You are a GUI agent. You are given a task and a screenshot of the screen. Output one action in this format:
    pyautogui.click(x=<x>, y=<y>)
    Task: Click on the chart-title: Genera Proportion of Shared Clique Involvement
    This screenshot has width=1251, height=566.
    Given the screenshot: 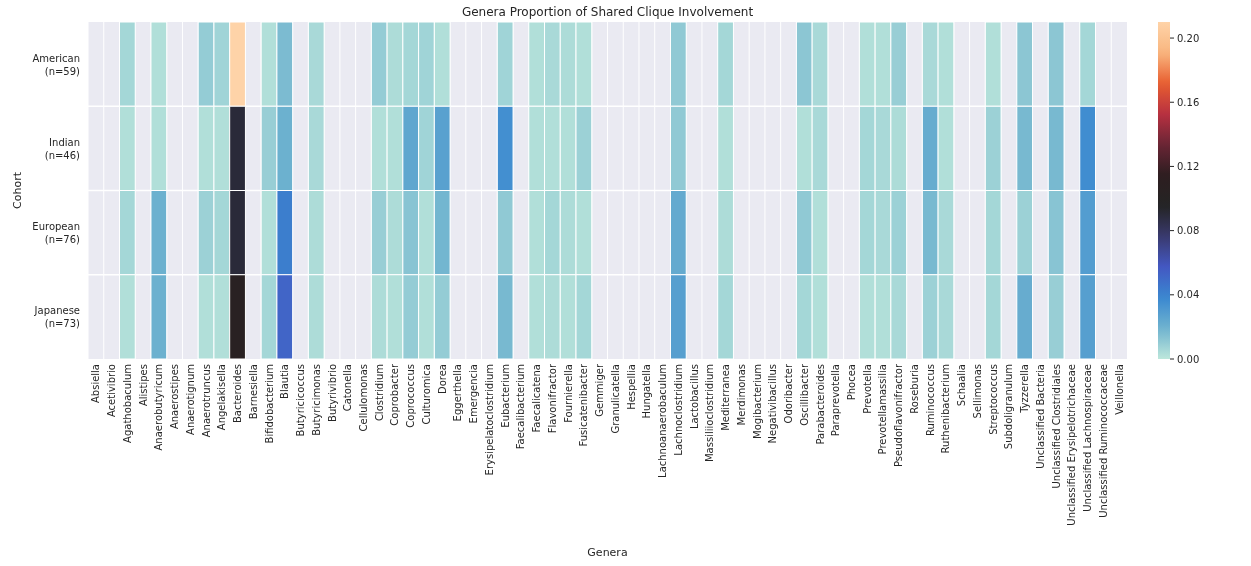 What is the action you would take?
    pyautogui.click(x=607, y=12)
    